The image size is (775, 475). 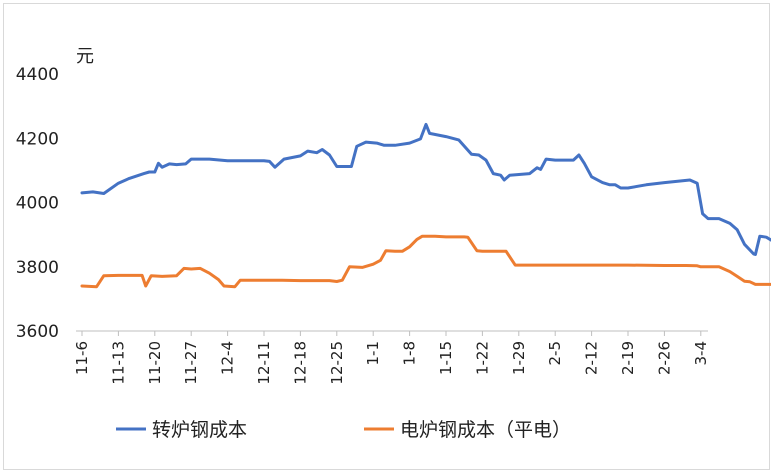 I want to click on y-unit-label: 元, so click(x=85, y=56).